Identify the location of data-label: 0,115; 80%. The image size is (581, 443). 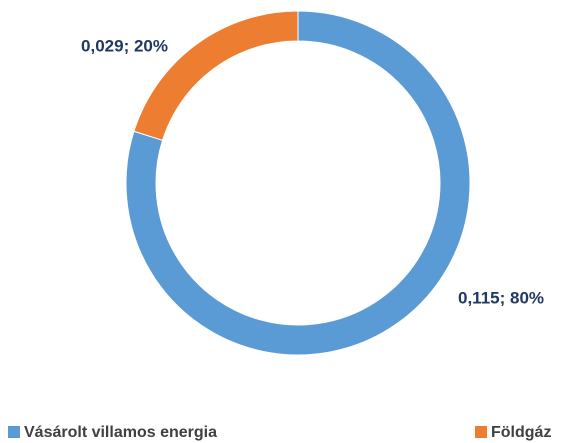
(501, 297).